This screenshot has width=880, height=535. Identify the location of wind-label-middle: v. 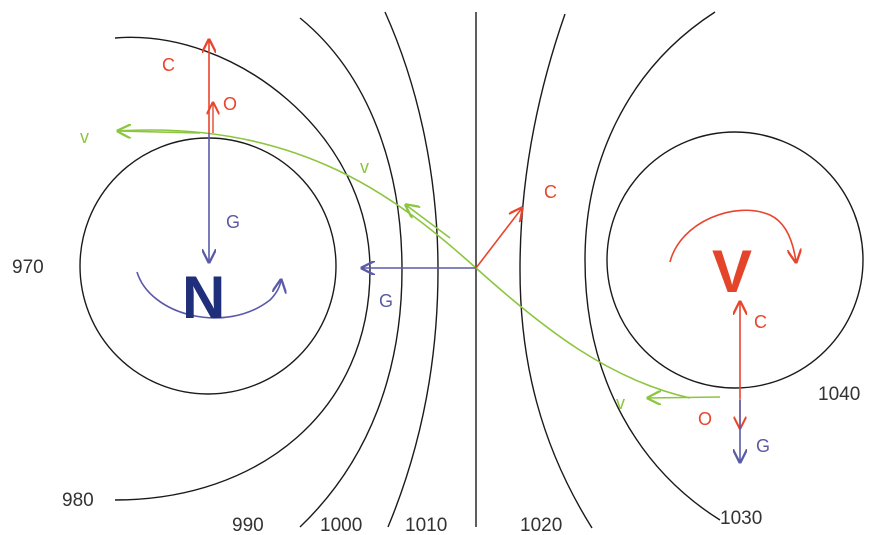
(364, 167).